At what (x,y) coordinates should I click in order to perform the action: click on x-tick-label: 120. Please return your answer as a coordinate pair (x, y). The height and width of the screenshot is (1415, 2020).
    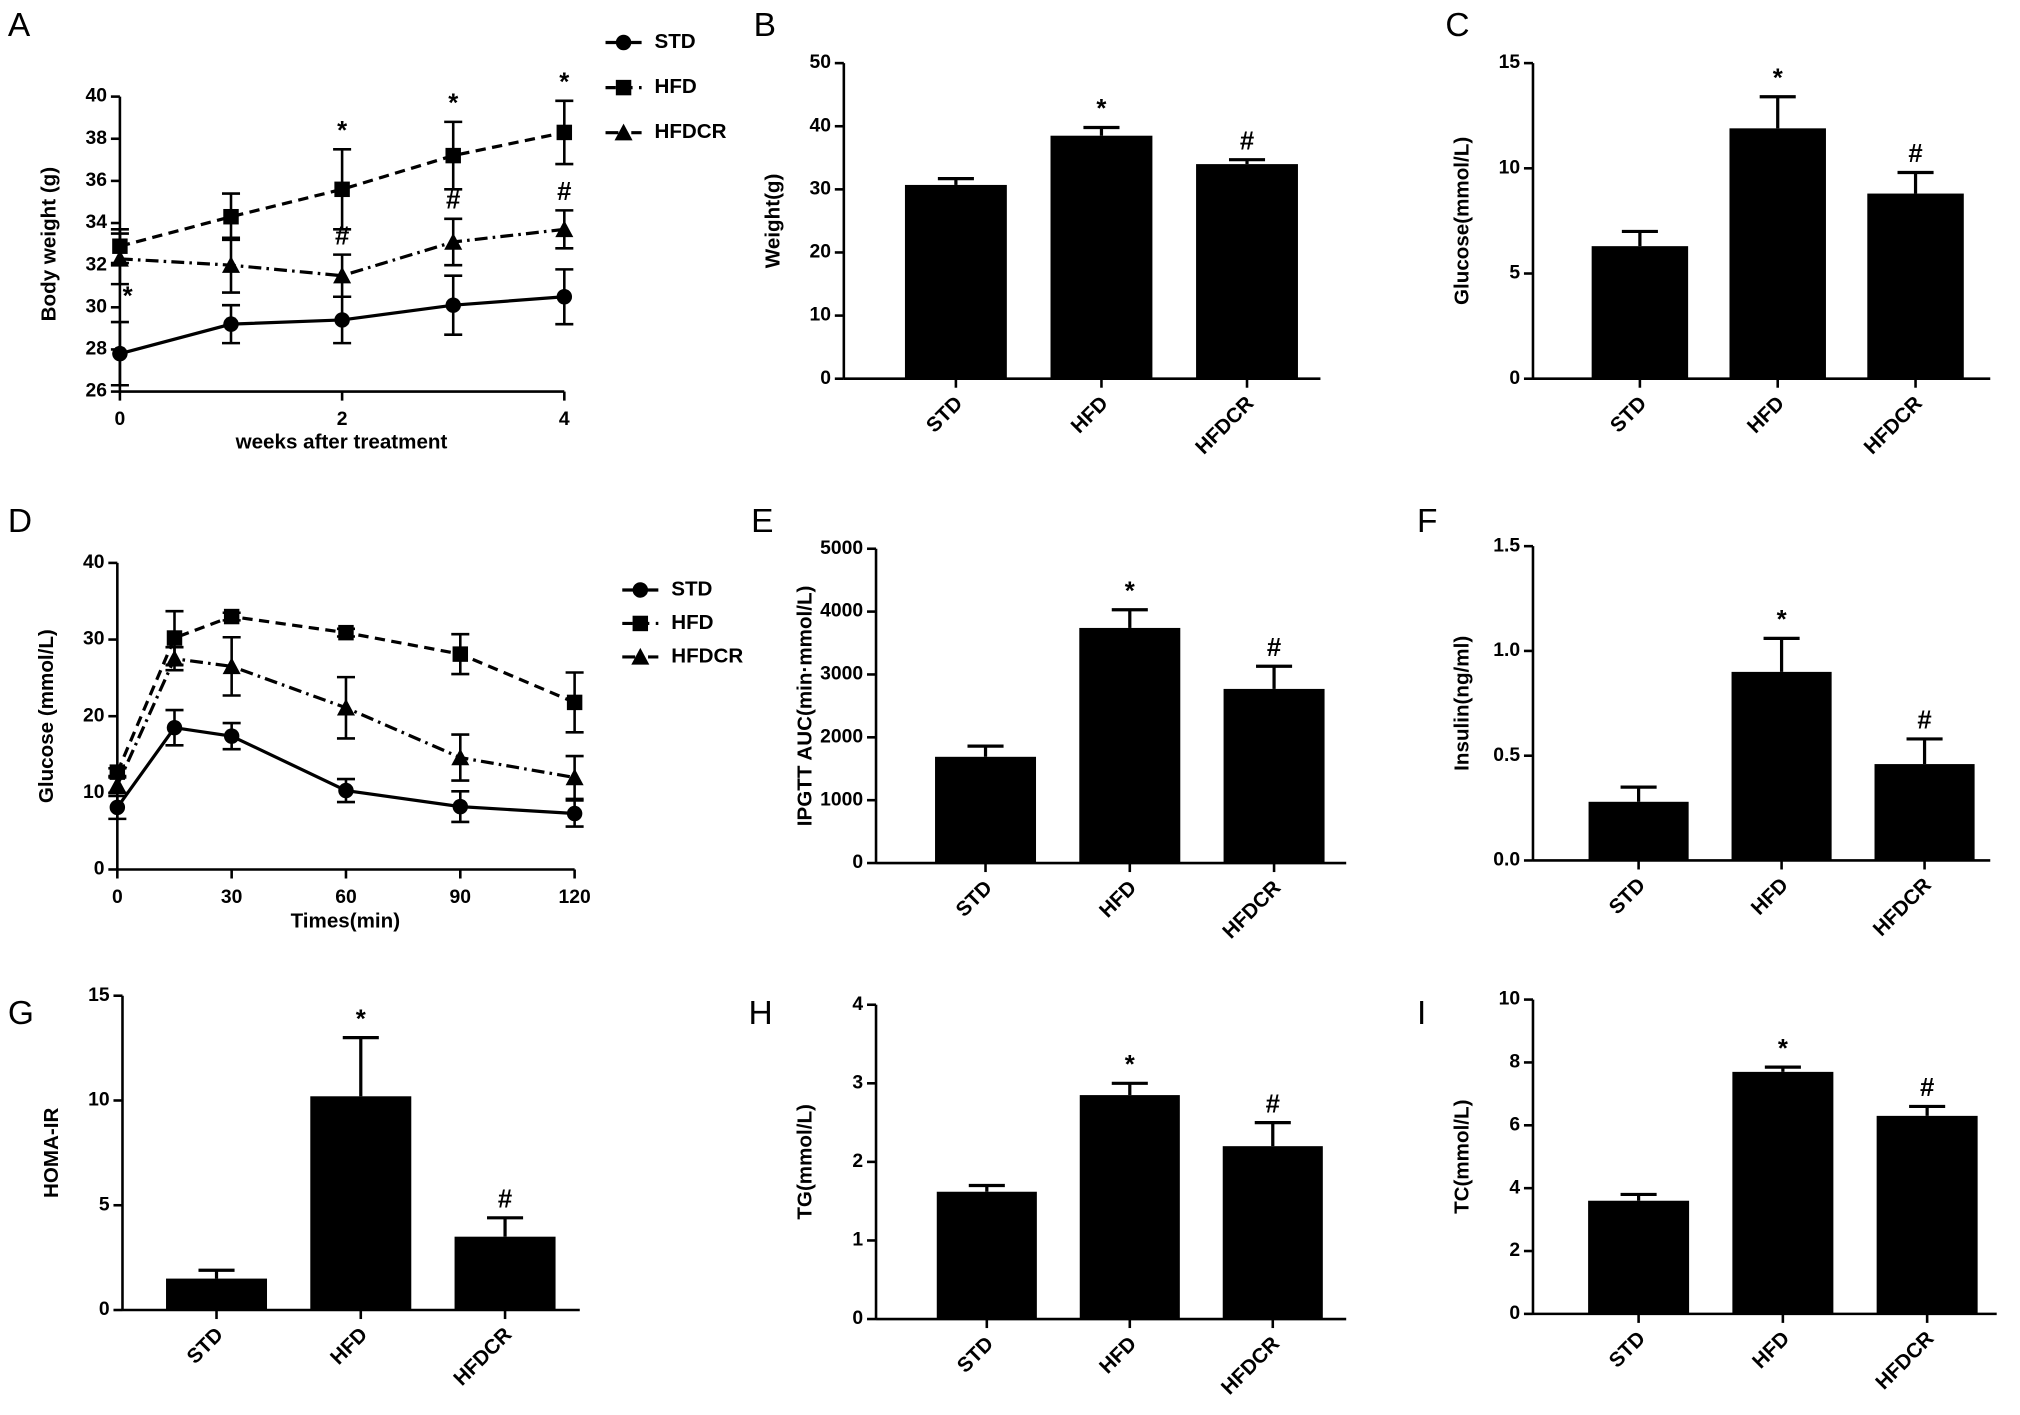
    Looking at the image, I should click on (574, 897).